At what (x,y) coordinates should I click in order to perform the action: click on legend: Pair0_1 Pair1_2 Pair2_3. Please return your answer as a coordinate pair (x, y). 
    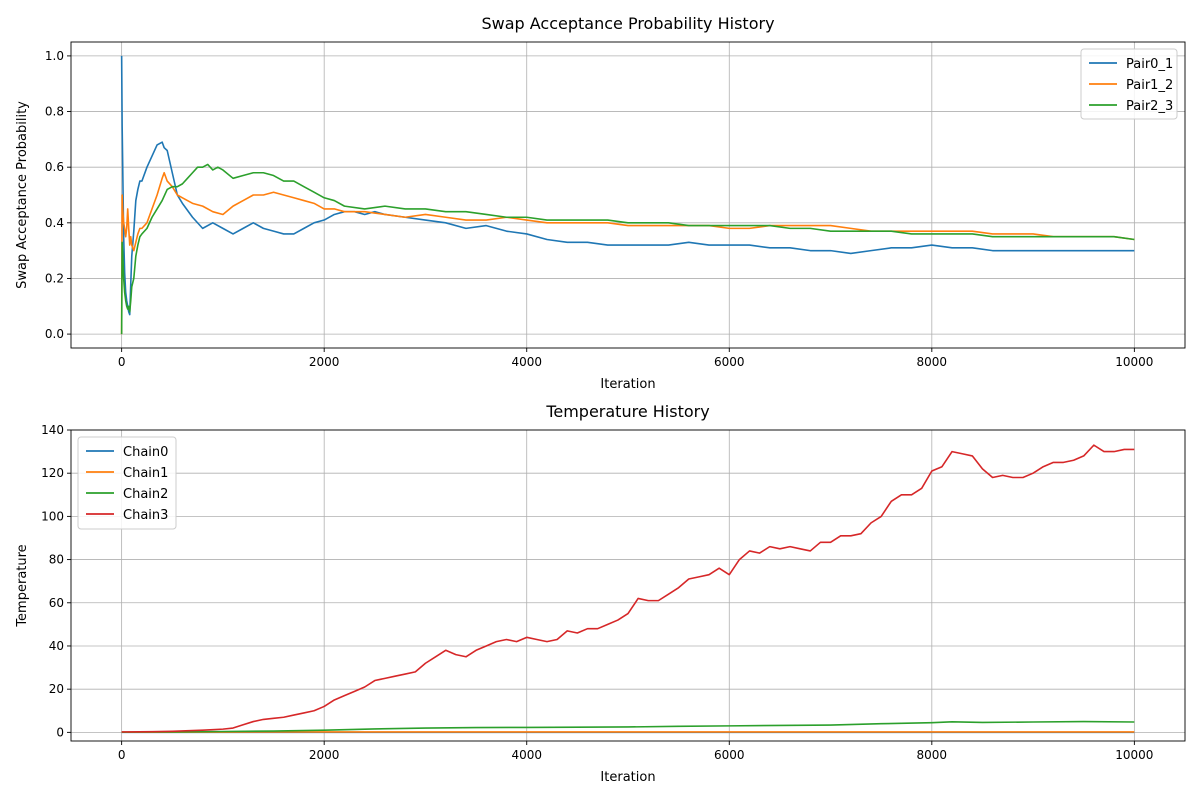
    Looking at the image, I should click on (1129, 84).